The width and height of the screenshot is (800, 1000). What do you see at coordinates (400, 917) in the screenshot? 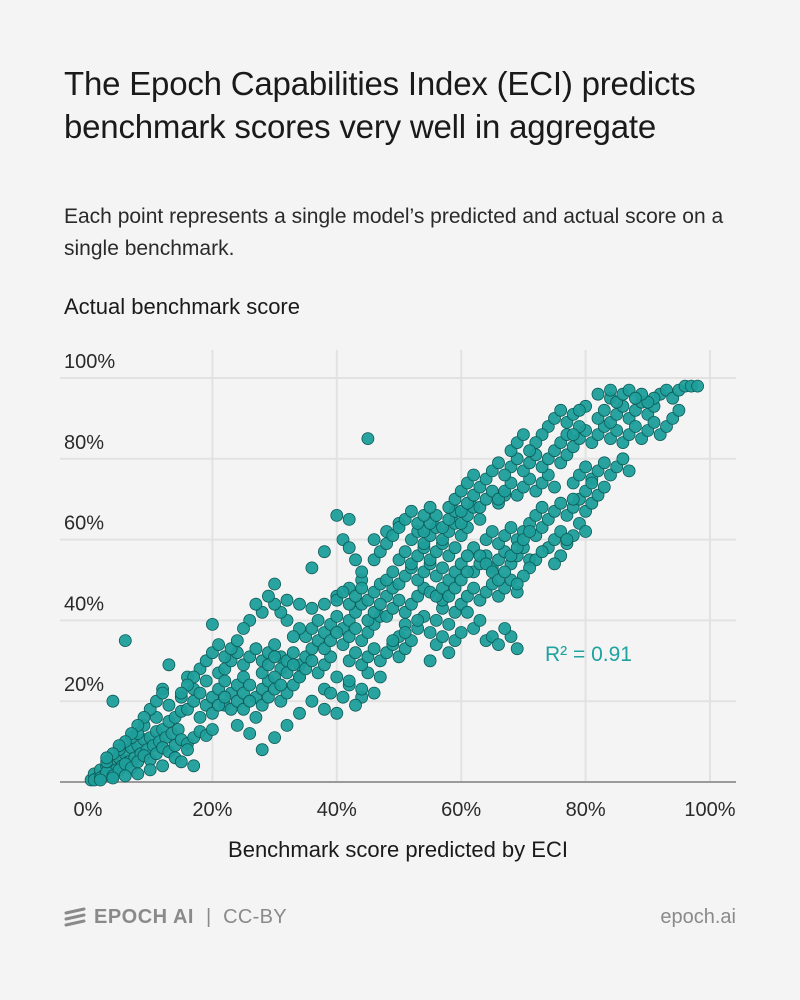
I see `footer: EPOCH AI | CC-BY epoch.ai` at bounding box center [400, 917].